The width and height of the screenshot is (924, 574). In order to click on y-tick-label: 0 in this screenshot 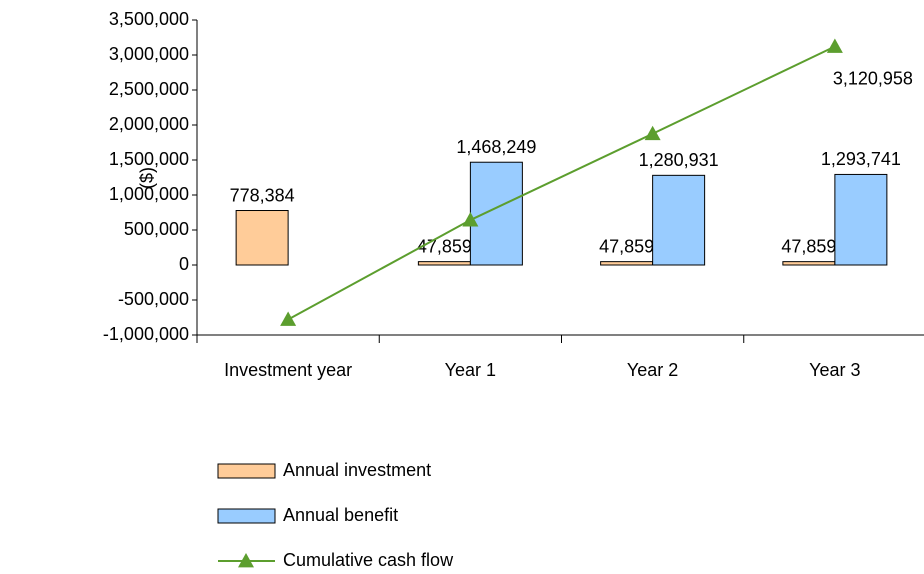, I will do `click(184, 264)`.